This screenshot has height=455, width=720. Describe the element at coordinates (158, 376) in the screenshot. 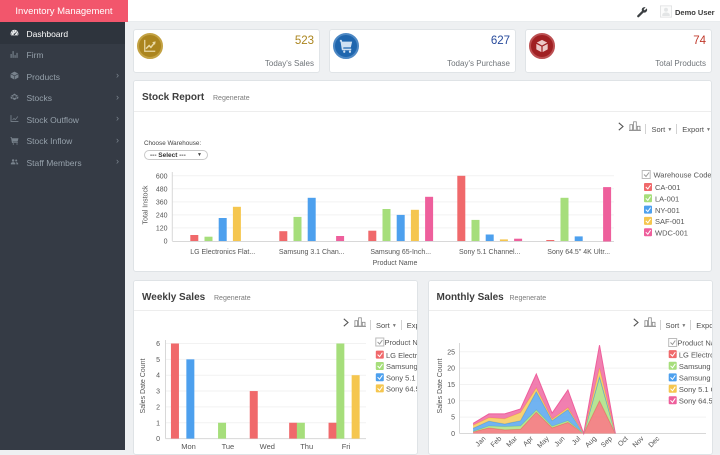

I see `svg-text: 4` at that location.